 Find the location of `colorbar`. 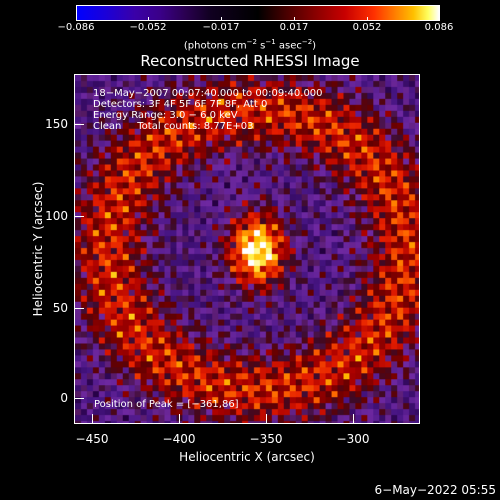

colorbar is located at coordinates (258, 13).